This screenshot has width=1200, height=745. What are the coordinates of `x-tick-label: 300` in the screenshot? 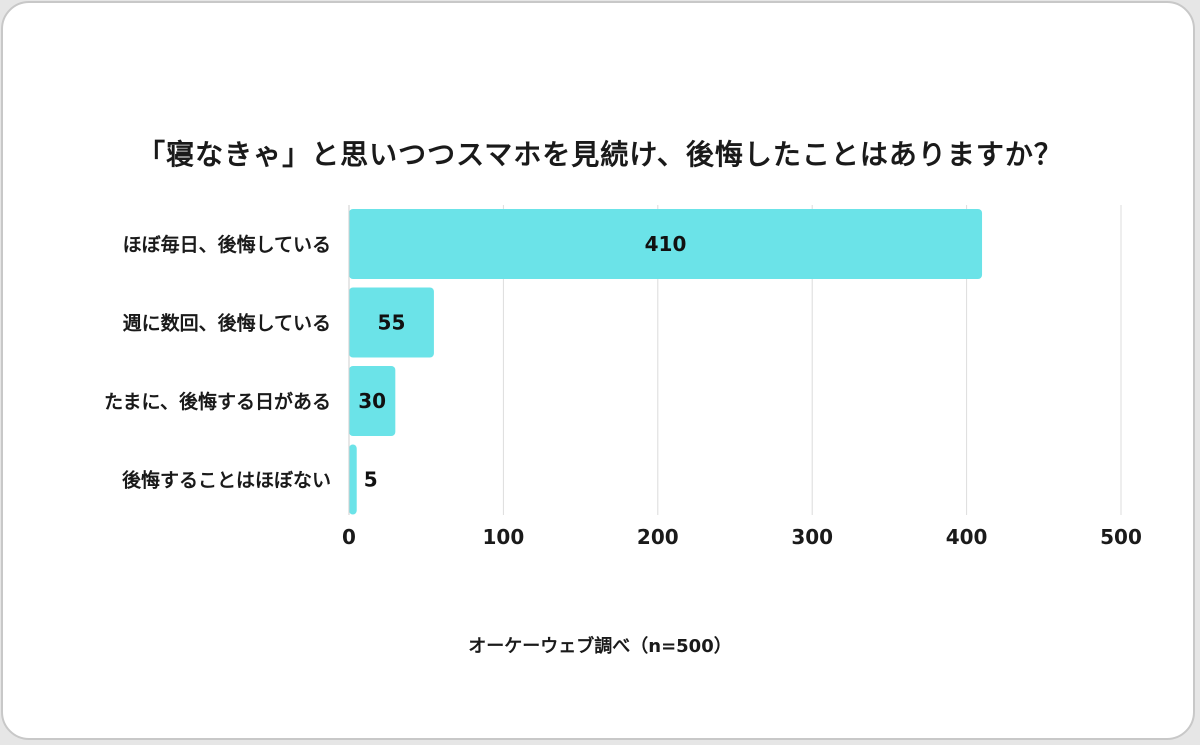 It's located at (812, 537).